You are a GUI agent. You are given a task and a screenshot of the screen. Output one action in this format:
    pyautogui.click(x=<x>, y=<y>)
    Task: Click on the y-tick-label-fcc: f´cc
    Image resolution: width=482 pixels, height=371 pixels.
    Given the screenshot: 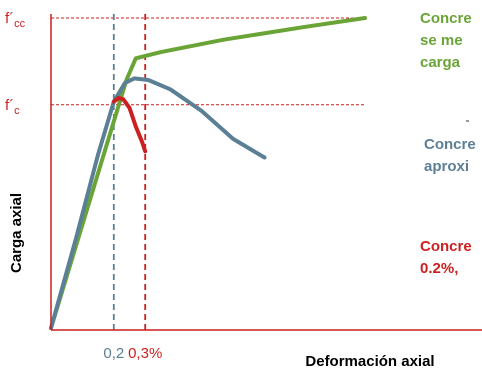 What is the action you would take?
    pyautogui.click(x=15, y=20)
    